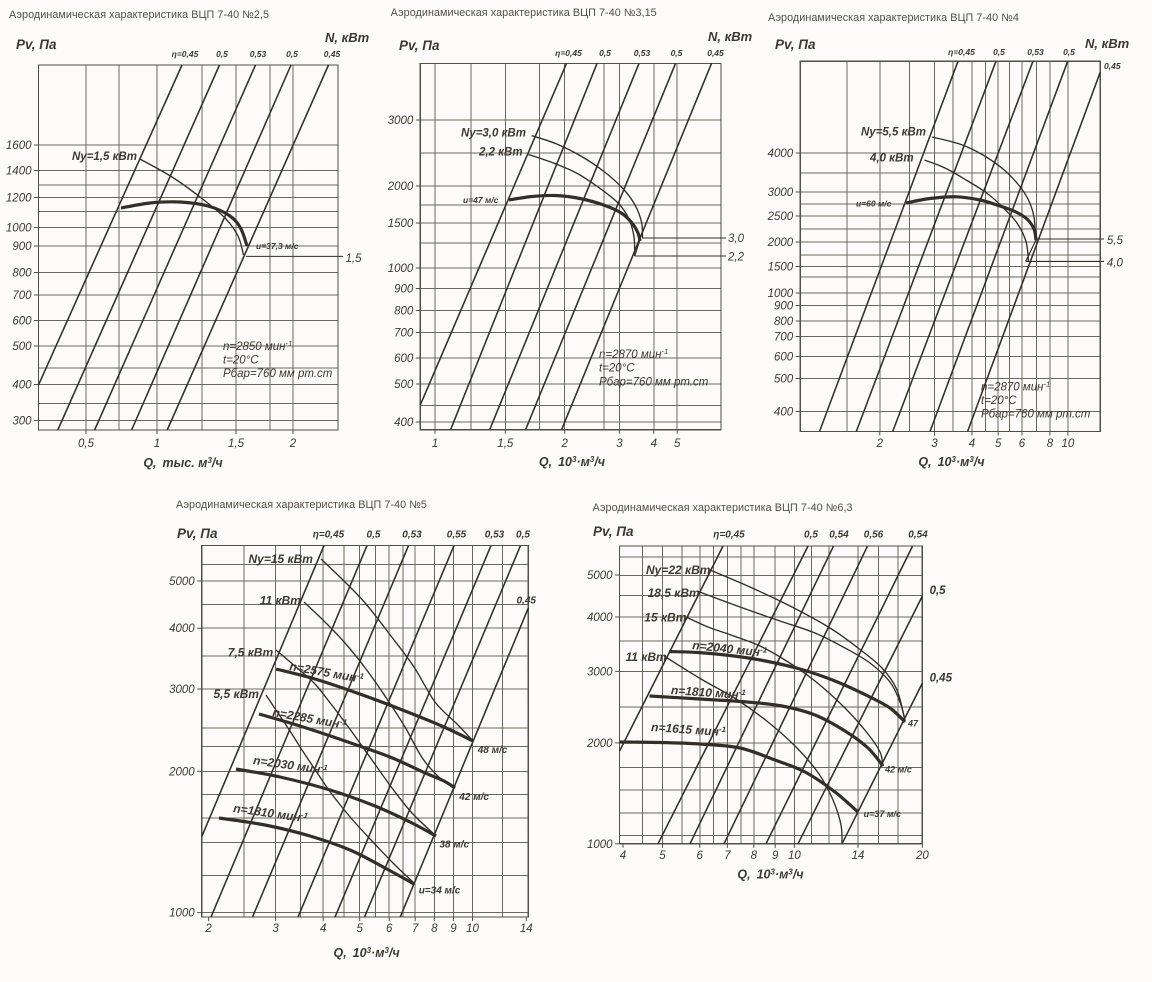 The image size is (1152, 982). What do you see at coordinates (104, 157) in the screenshot?
I see `svg-text: Nу=1,5 кВт` at bounding box center [104, 157].